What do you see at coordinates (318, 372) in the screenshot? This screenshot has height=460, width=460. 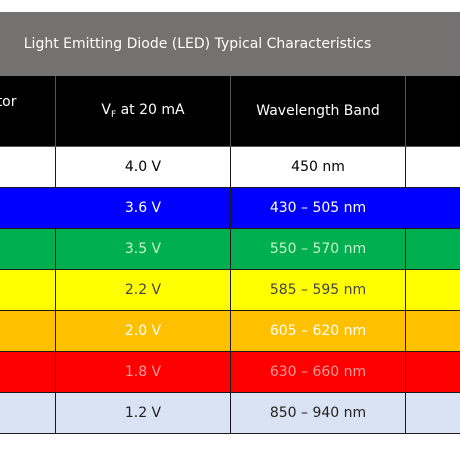 I see `cell-wavelength-band: 630 – 660 nm` at bounding box center [318, 372].